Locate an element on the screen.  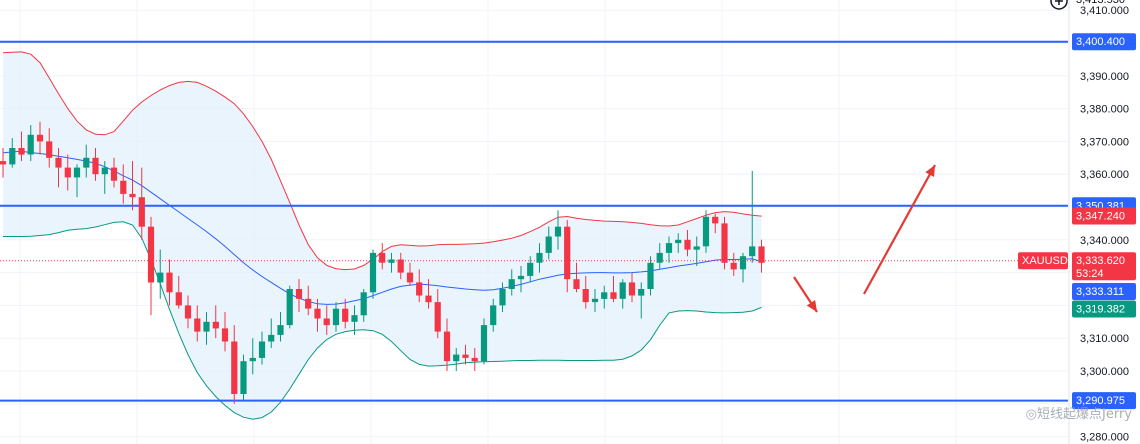
price-tag-label: 3,333.311 is located at coordinates (1100, 292).